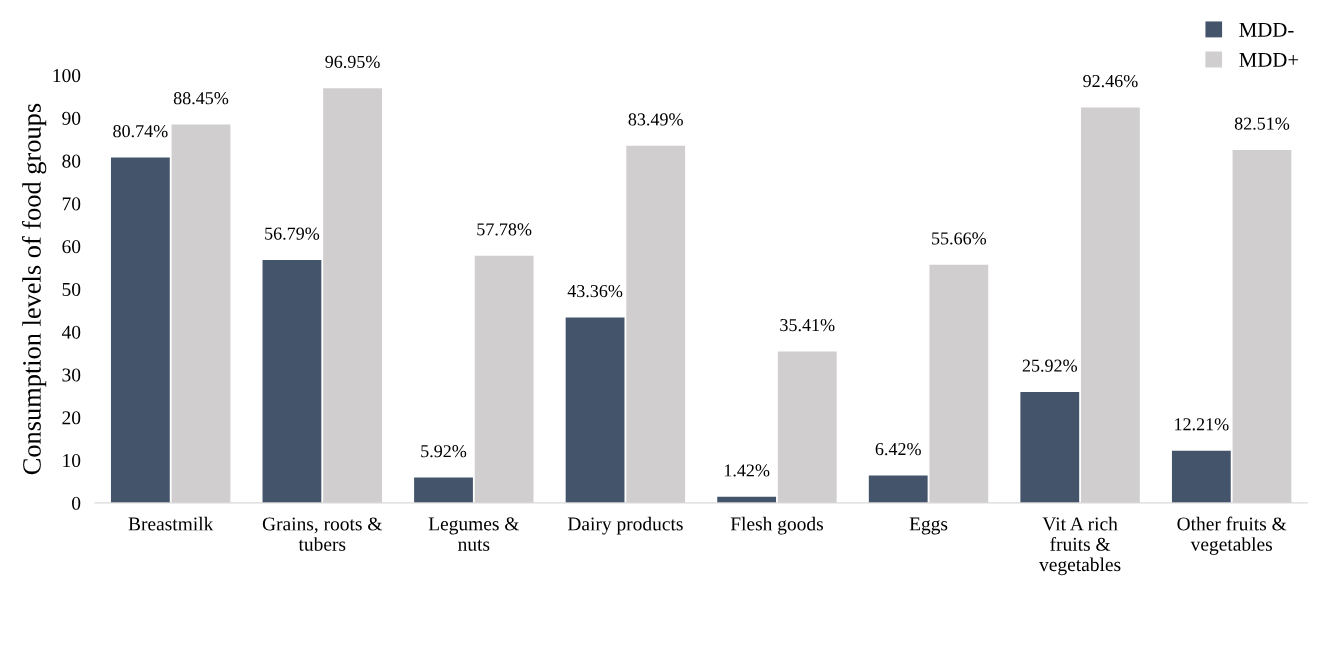  What do you see at coordinates (34, 289) in the screenshot?
I see `y-axis-title: Consumption levels of food groups` at bounding box center [34, 289].